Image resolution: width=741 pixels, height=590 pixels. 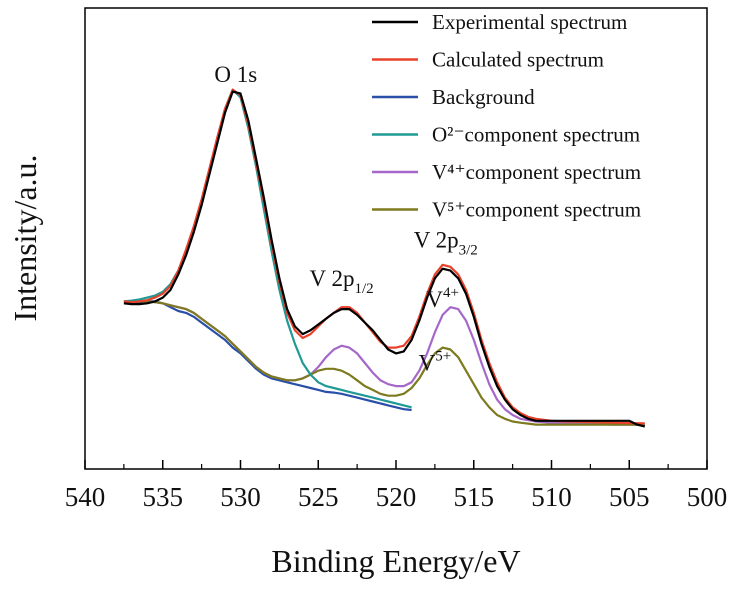 I want to click on legend-label: Calculated spectrum, so click(x=518, y=60).